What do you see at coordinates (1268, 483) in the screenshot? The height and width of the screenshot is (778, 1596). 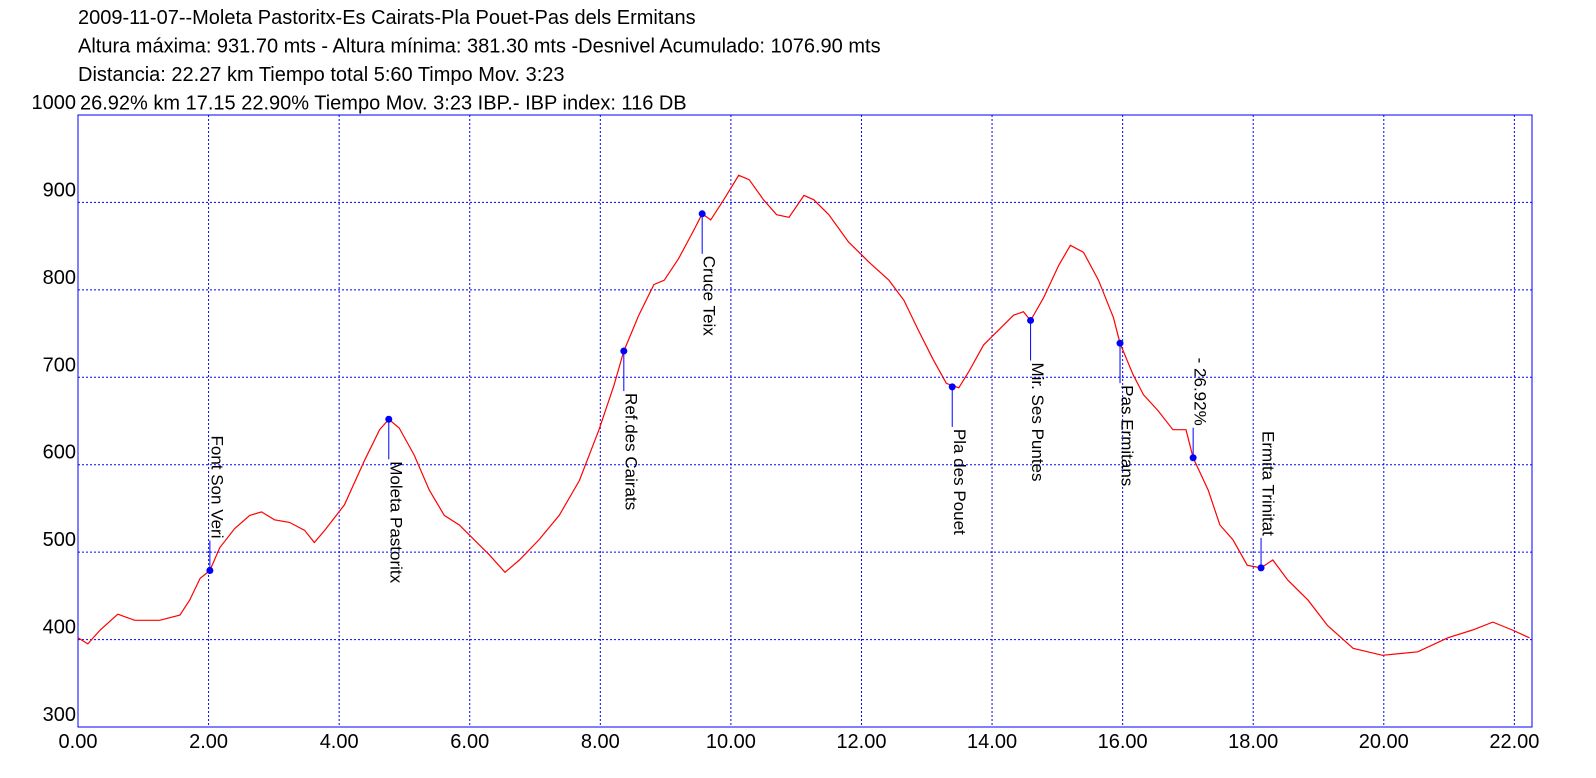 I see `marker-label: Ermita Trinitat` at bounding box center [1268, 483].